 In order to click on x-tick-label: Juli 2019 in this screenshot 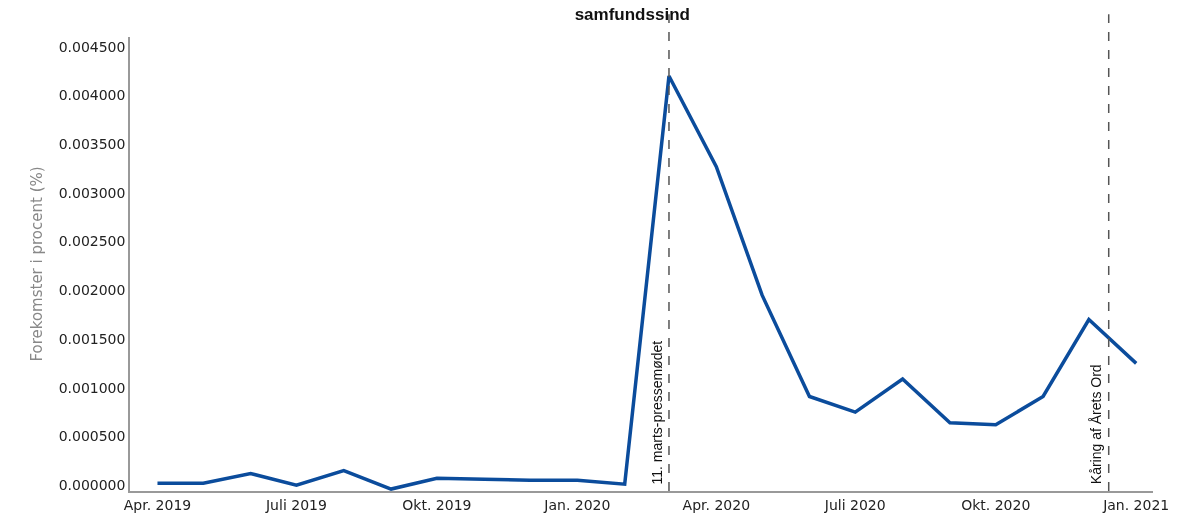, I will do `click(295, 504)`.